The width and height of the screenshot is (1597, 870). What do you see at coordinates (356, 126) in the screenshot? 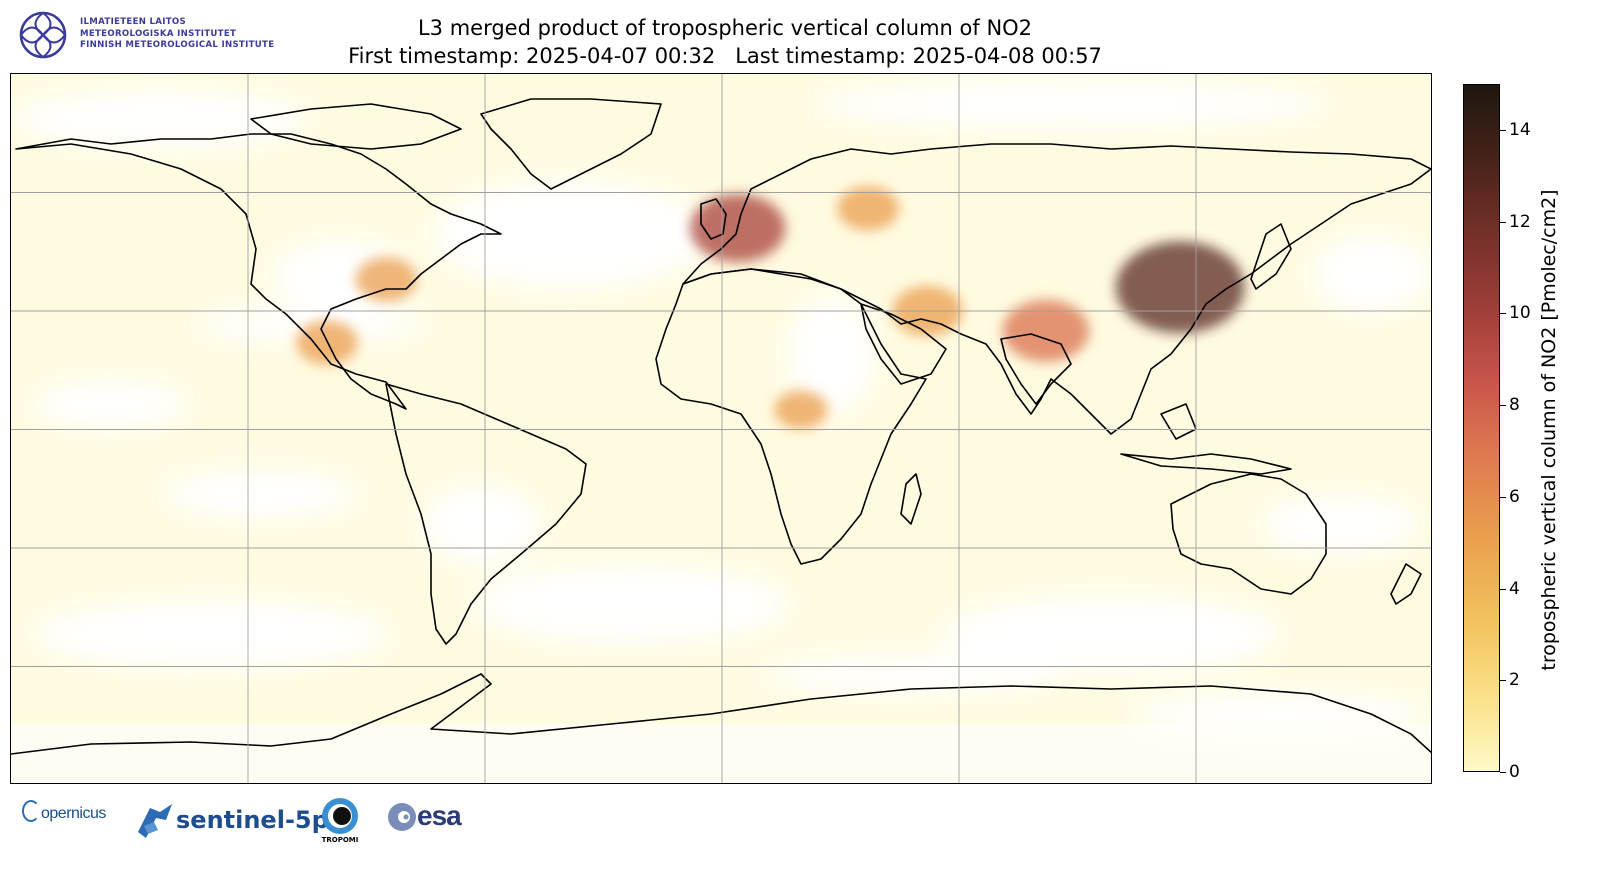
I see `coast-arctic-islands` at bounding box center [356, 126].